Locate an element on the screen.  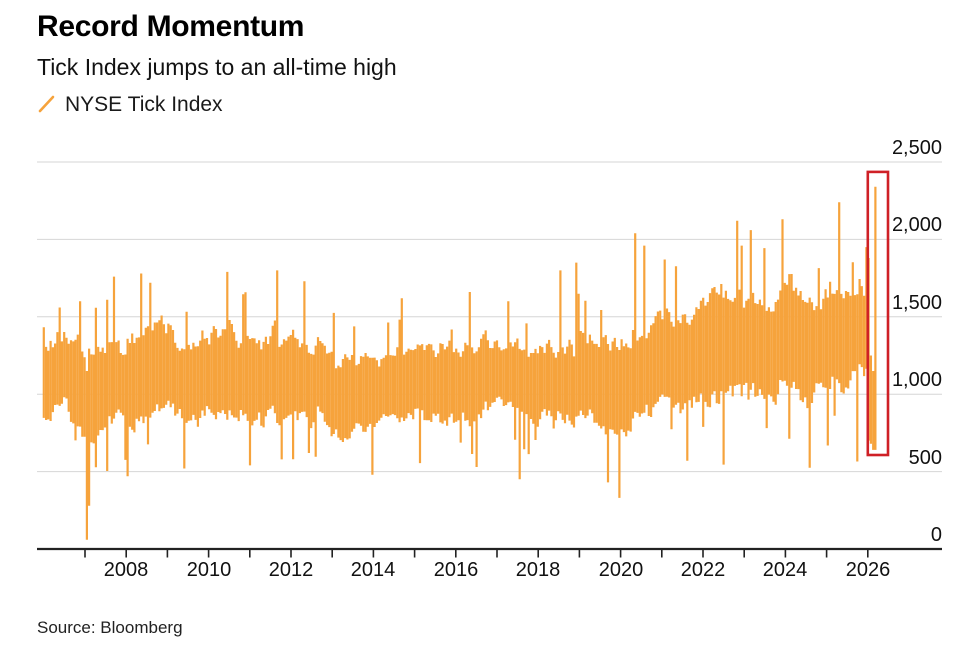
record-highlight-box is located at coordinates (878, 313).